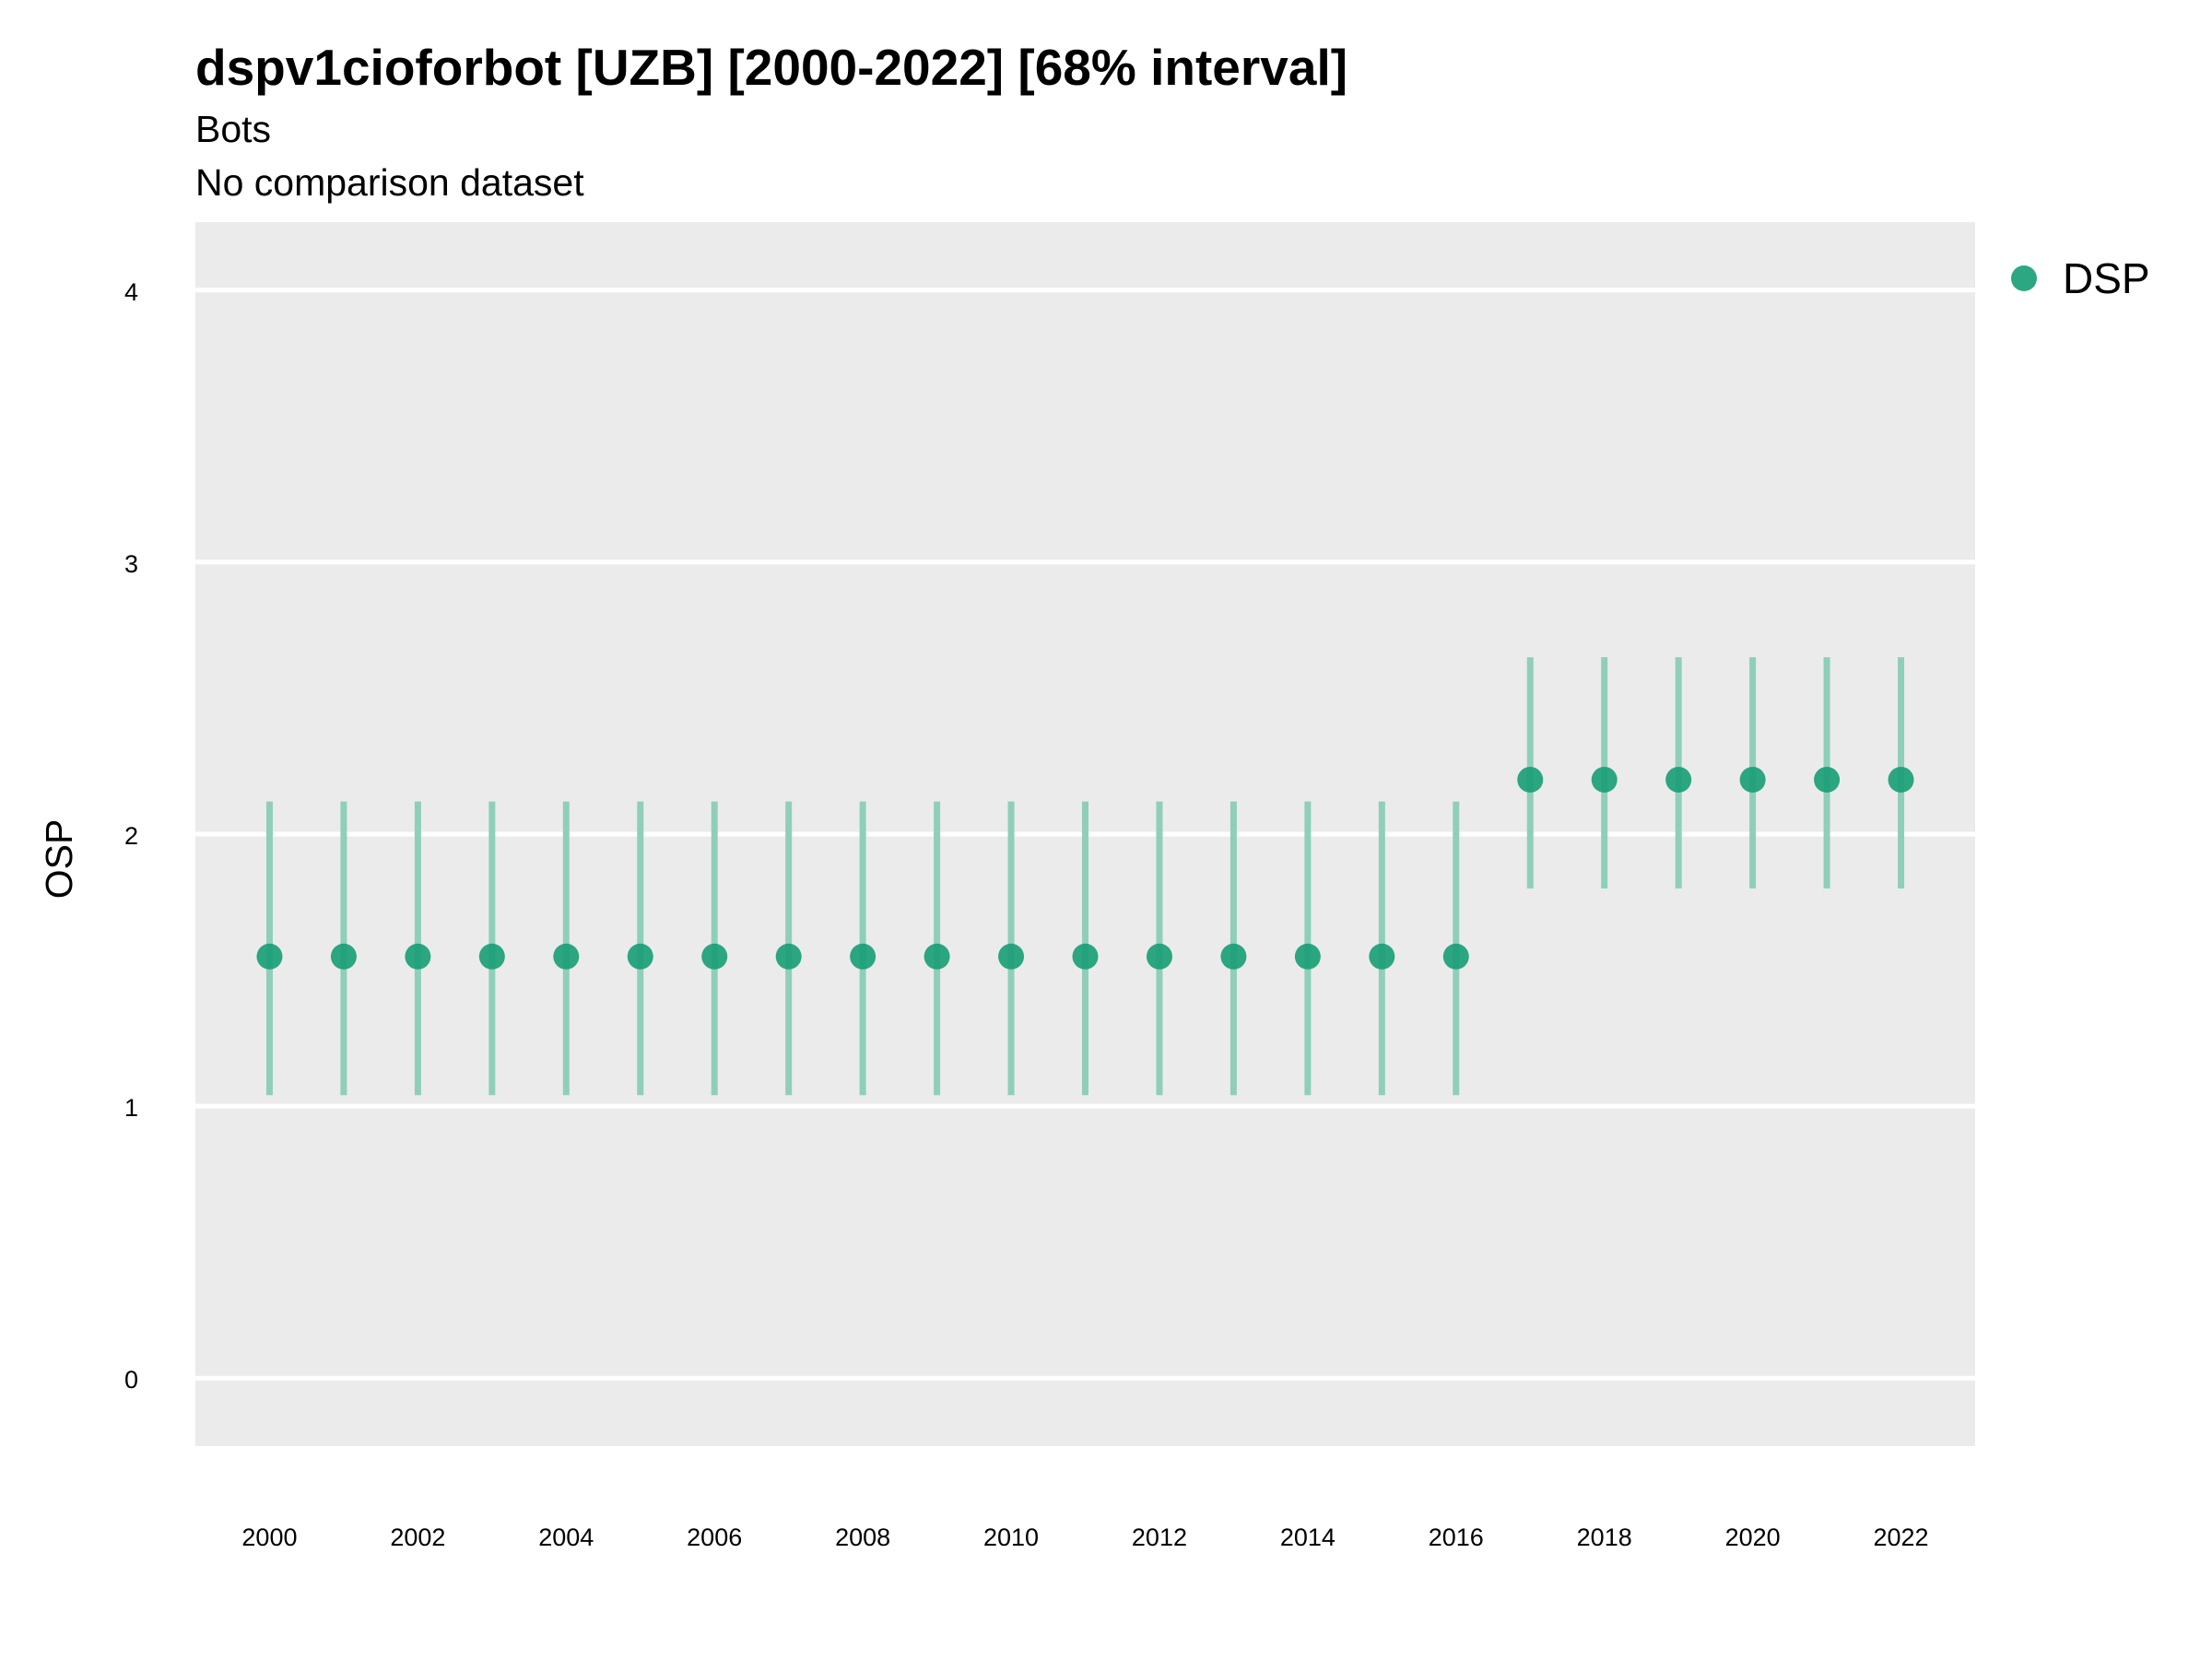  I want to click on data-point-2019, so click(1678, 779).